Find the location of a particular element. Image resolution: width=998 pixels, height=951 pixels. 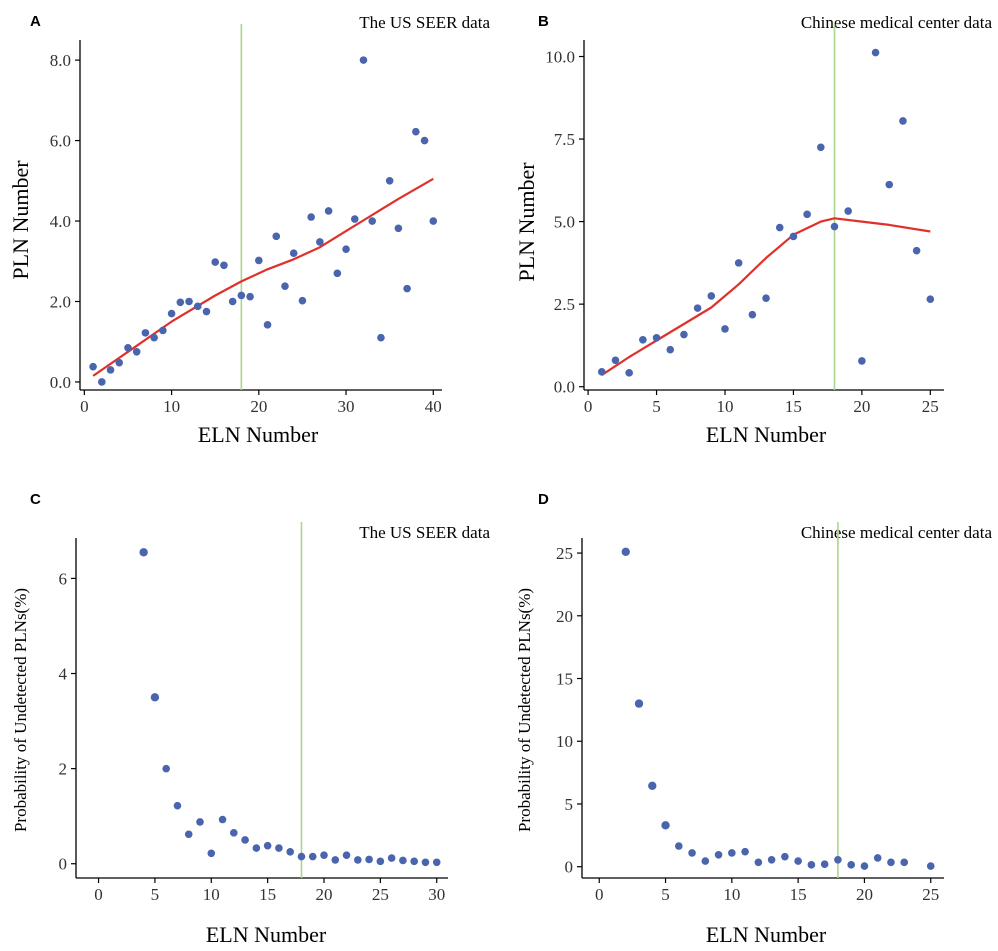

panel-c-x-tick-label: 5 is located at coordinates (155, 894).